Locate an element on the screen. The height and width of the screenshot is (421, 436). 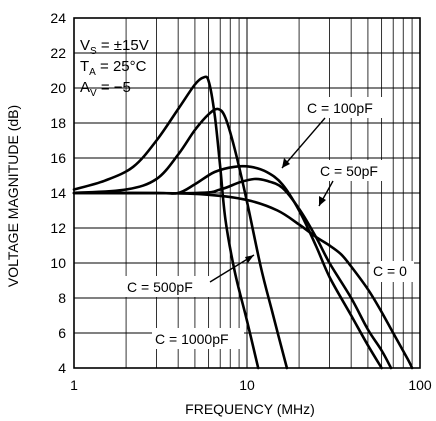
label-c-100pf: C = 100pF is located at coordinates (340, 108).